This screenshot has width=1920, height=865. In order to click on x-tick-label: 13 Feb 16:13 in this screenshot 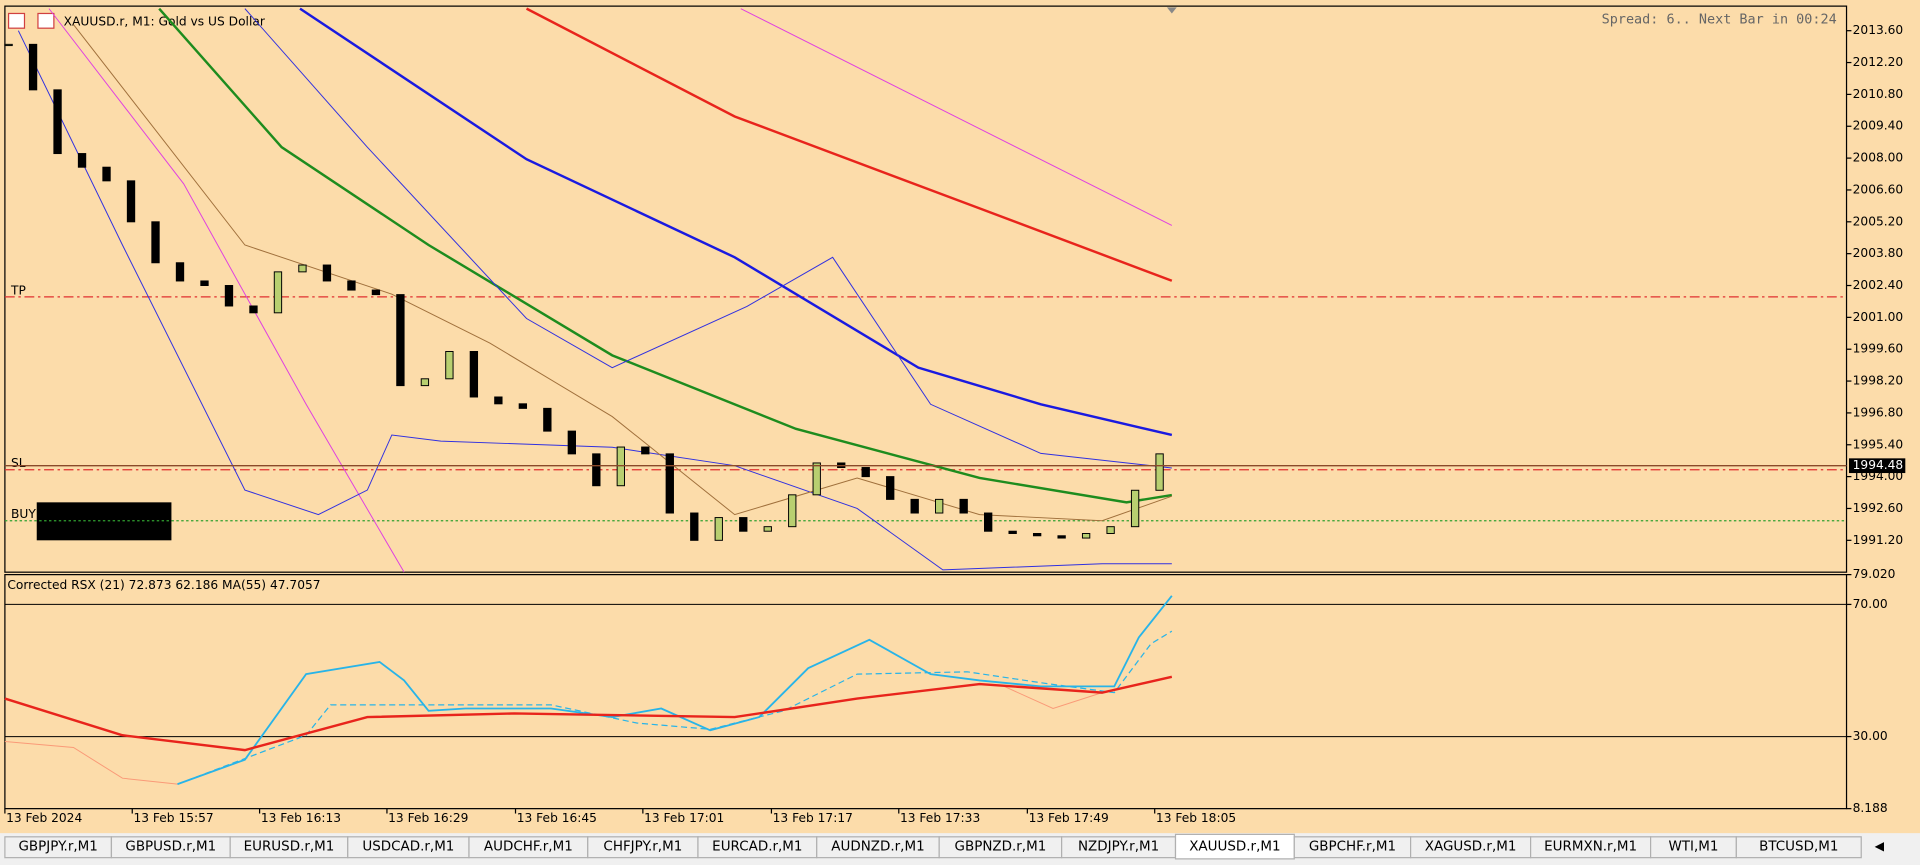, I will do `click(301, 818)`.